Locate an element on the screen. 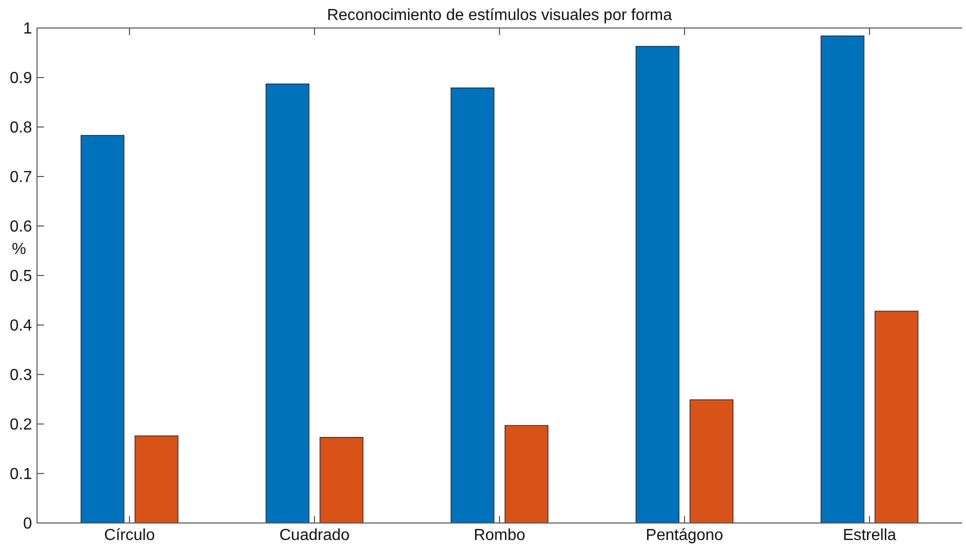 Image resolution: width=966 pixels, height=547 pixels. y-tick-label: 0.4 is located at coordinates (21, 326).